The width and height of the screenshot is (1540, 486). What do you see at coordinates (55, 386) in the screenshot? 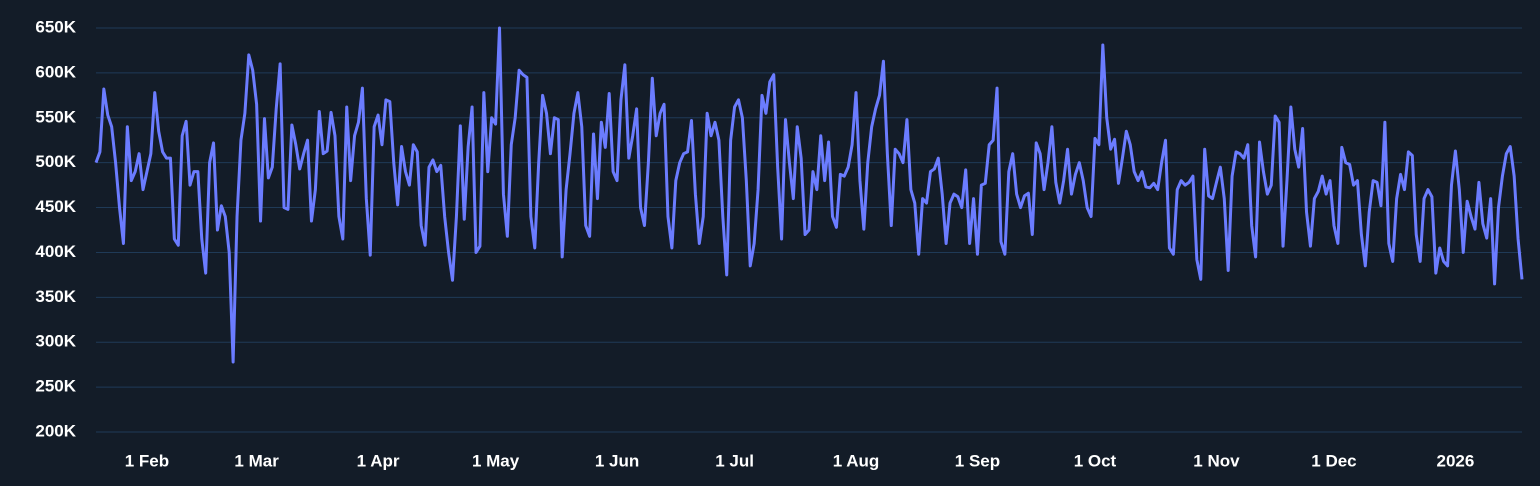
I see `y-tick-label: 250K` at bounding box center [55, 386].